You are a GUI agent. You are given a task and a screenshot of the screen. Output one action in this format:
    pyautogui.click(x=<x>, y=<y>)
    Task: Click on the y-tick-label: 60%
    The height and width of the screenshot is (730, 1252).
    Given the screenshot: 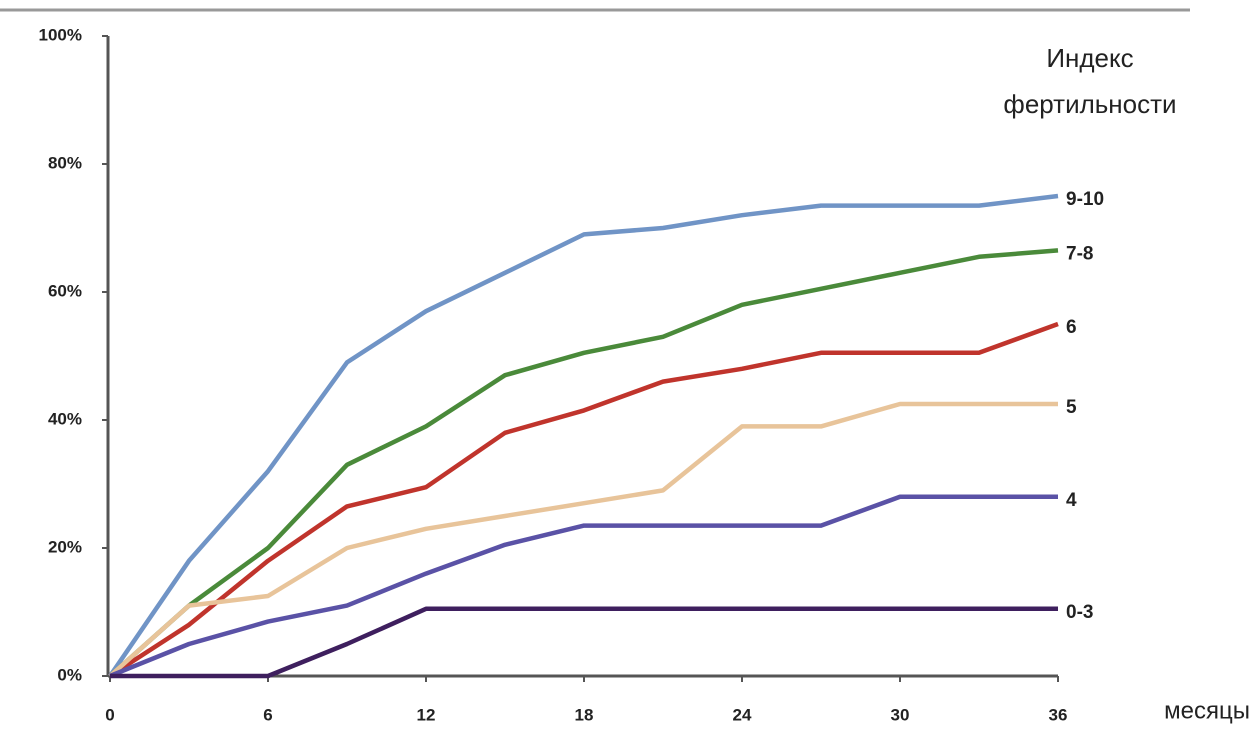 What is the action you would take?
    pyautogui.click(x=65, y=290)
    